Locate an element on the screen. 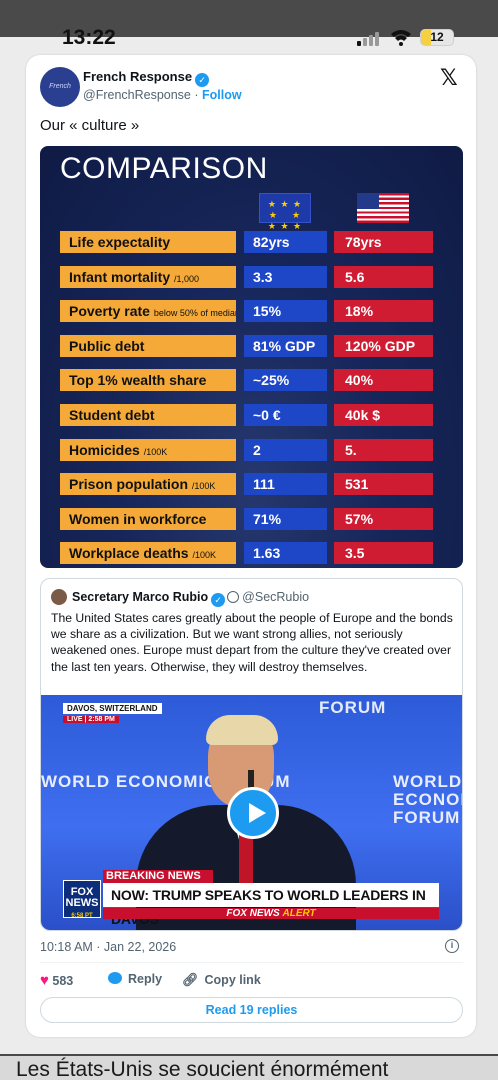 Image resolution: width=498 pixels, height=1080 pixels. comparison-row: Workplace deaths /100K 1.63 3.5 is located at coordinates (247, 553).